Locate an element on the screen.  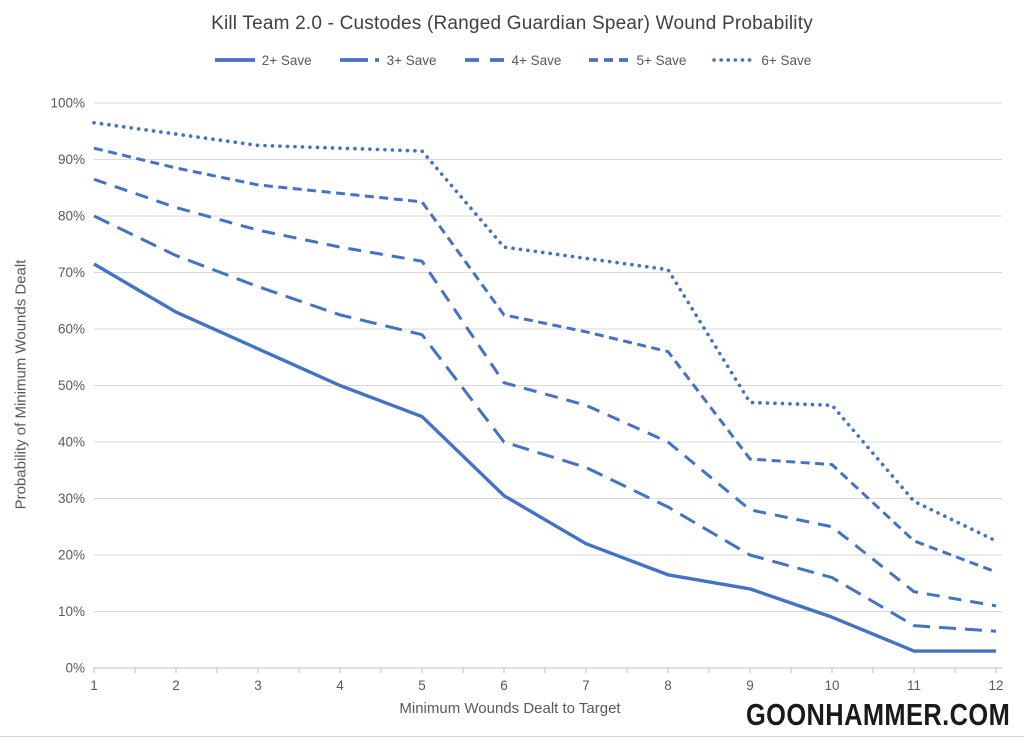
y-axis-title: Probability of Minimum Wounds Dealt is located at coordinates (21, 384).